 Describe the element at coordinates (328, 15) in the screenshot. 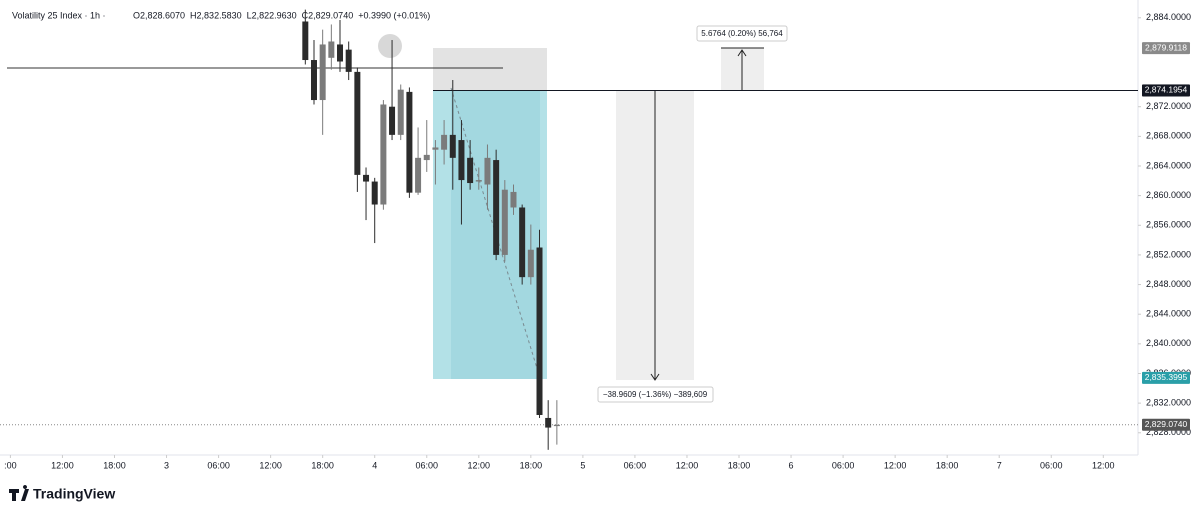

I see `ohlc-value: C2,829.0740` at that location.